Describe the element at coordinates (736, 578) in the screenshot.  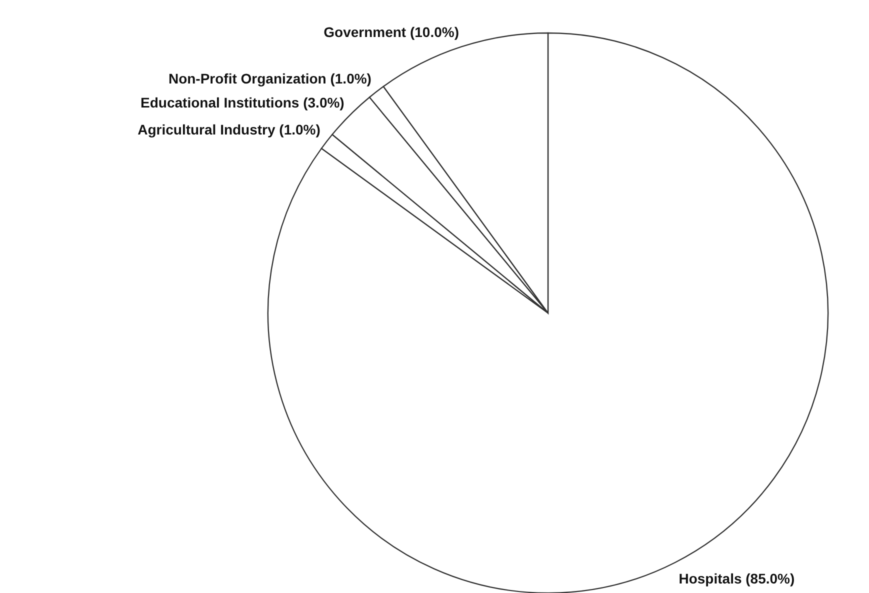
I see `slice-label: Hospitals (85.0%)` at that location.